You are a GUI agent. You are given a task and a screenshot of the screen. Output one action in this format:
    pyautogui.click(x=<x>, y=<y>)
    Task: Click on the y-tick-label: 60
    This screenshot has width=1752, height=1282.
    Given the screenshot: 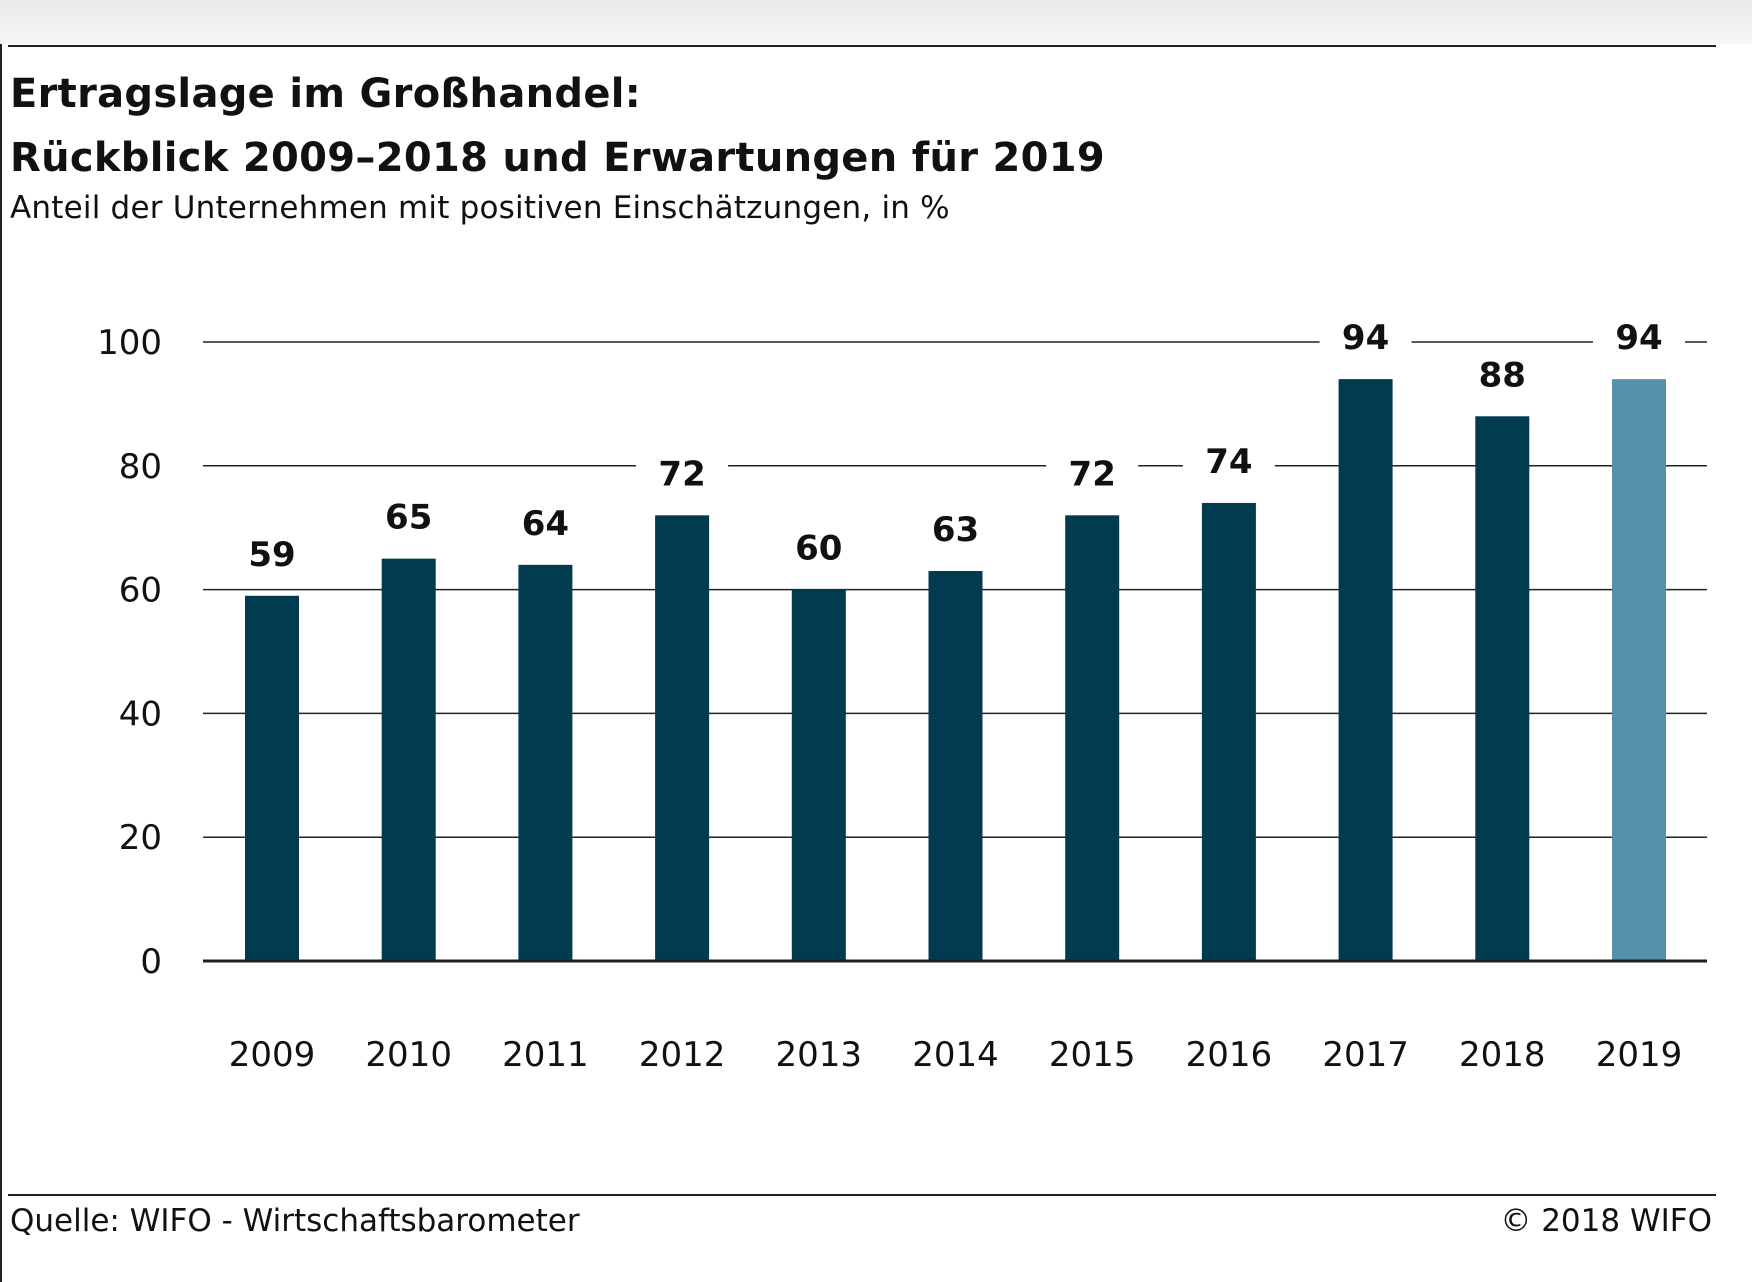 What is the action you would take?
    pyautogui.click(x=140, y=591)
    